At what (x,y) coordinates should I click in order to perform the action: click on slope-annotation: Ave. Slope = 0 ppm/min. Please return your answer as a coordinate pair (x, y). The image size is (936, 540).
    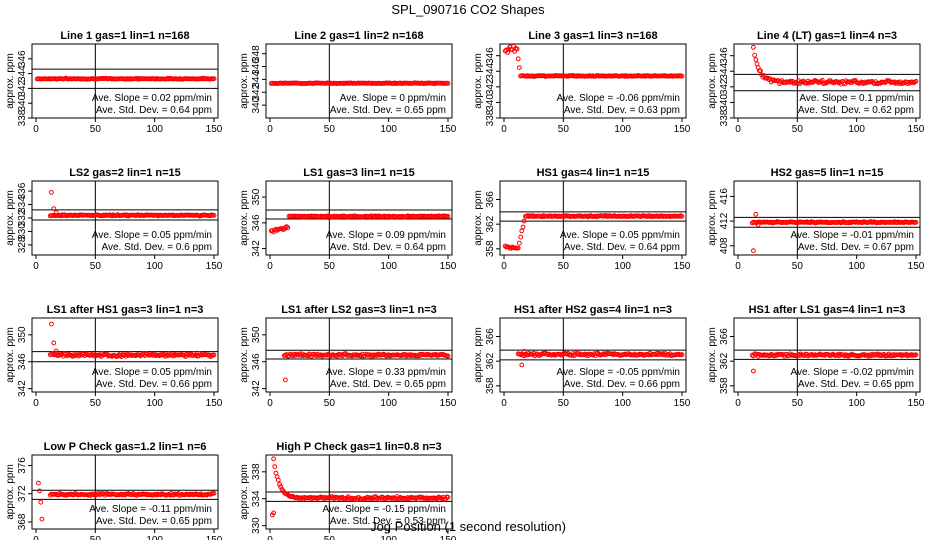
    Looking at the image, I should click on (393, 98).